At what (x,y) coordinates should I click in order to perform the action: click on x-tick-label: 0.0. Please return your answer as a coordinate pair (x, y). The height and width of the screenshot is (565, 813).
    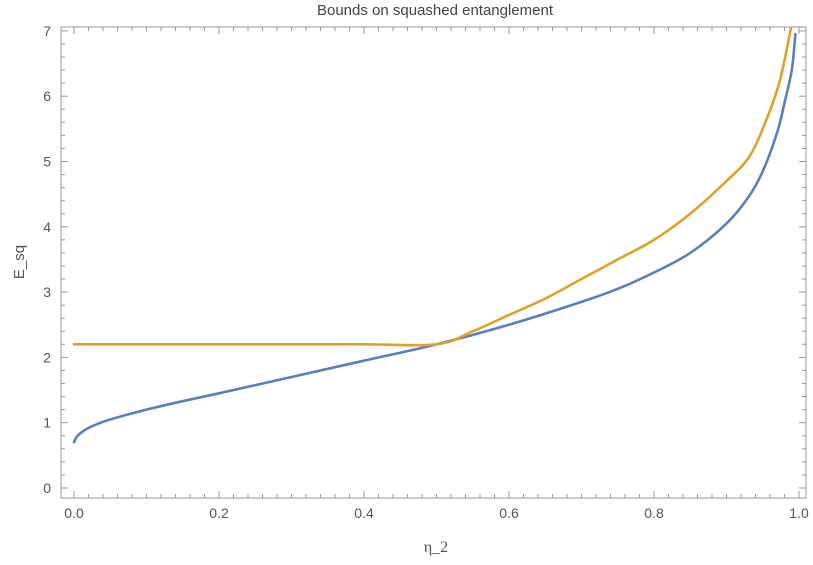
    Looking at the image, I should click on (74, 513).